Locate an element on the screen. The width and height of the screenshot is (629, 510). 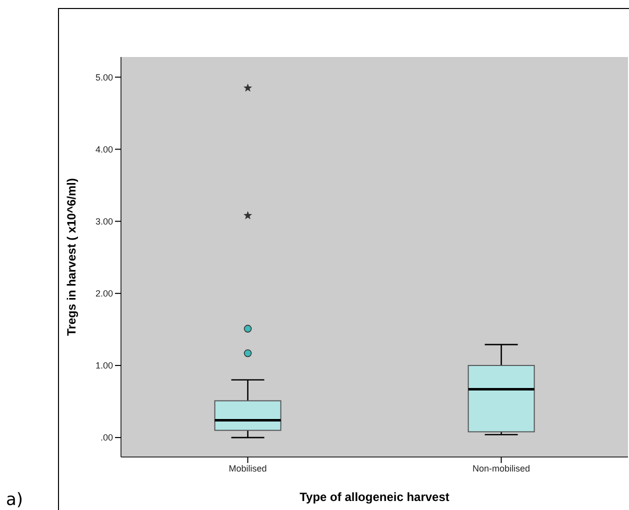
y-tick-label: .00 is located at coordinates (106, 437).